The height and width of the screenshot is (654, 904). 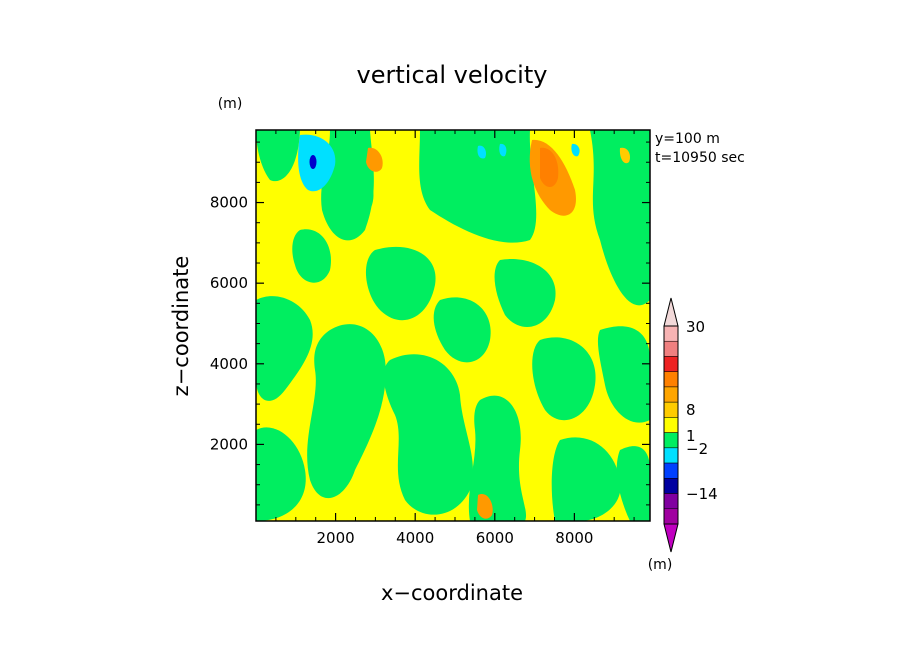 I want to click on colorbar: 30 8 1−2 −14, so click(x=690, y=425).